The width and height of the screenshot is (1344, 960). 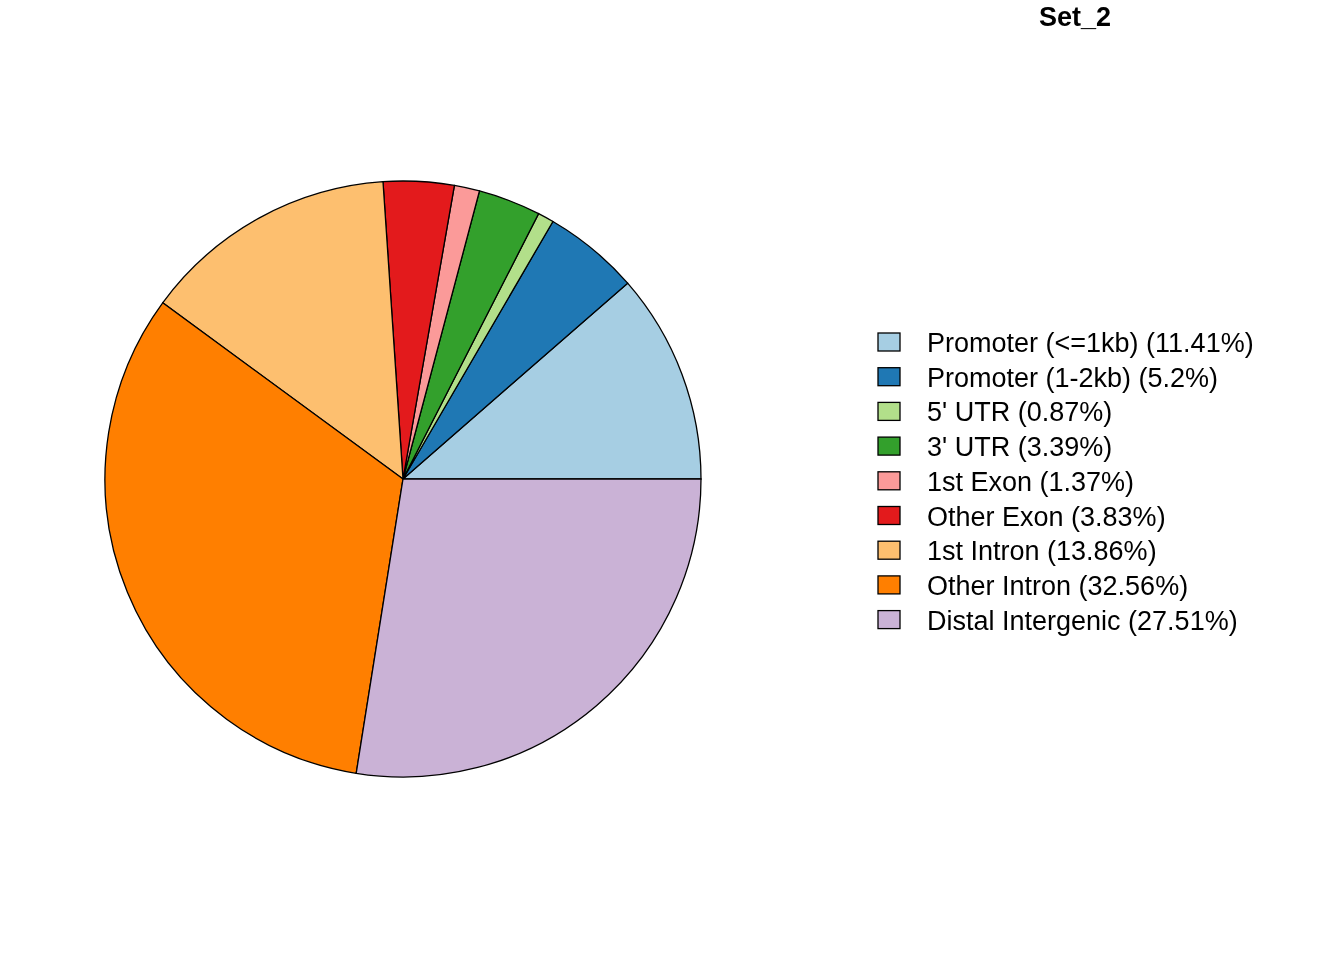 What do you see at coordinates (1102, 551) in the screenshot?
I see `data-label: (13.86%)` at bounding box center [1102, 551].